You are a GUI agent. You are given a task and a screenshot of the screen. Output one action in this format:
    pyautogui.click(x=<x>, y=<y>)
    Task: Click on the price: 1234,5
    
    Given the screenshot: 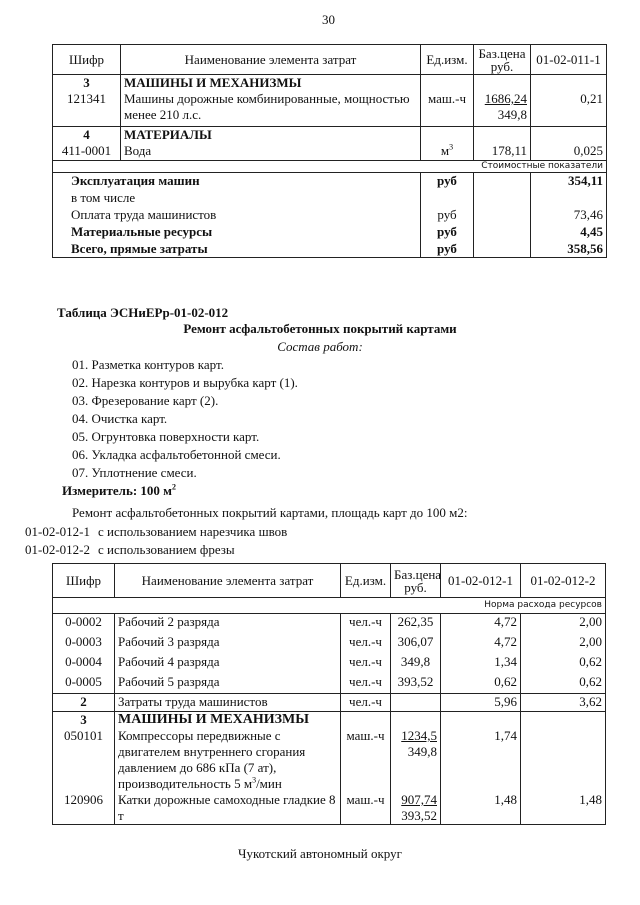 What is the action you would take?
    pyautogui.click(x=419, y=735)
    